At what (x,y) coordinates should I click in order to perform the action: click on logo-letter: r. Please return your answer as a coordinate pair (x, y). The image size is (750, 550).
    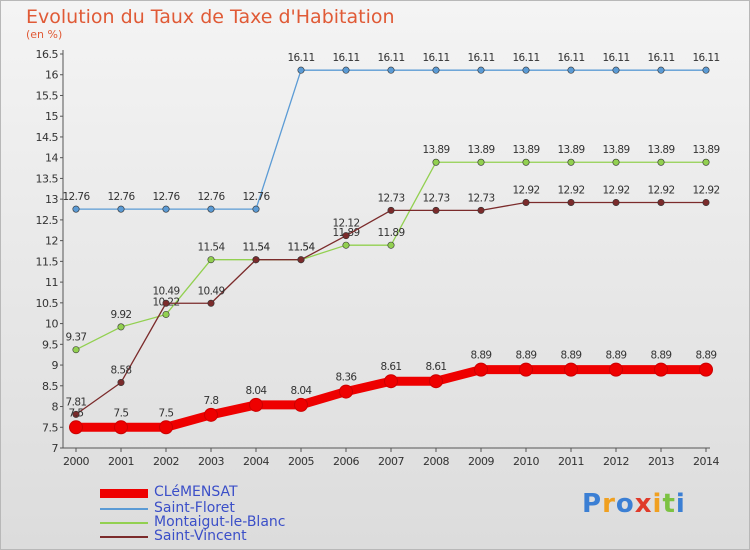
    Looking at the image, I should click on (609, 504).